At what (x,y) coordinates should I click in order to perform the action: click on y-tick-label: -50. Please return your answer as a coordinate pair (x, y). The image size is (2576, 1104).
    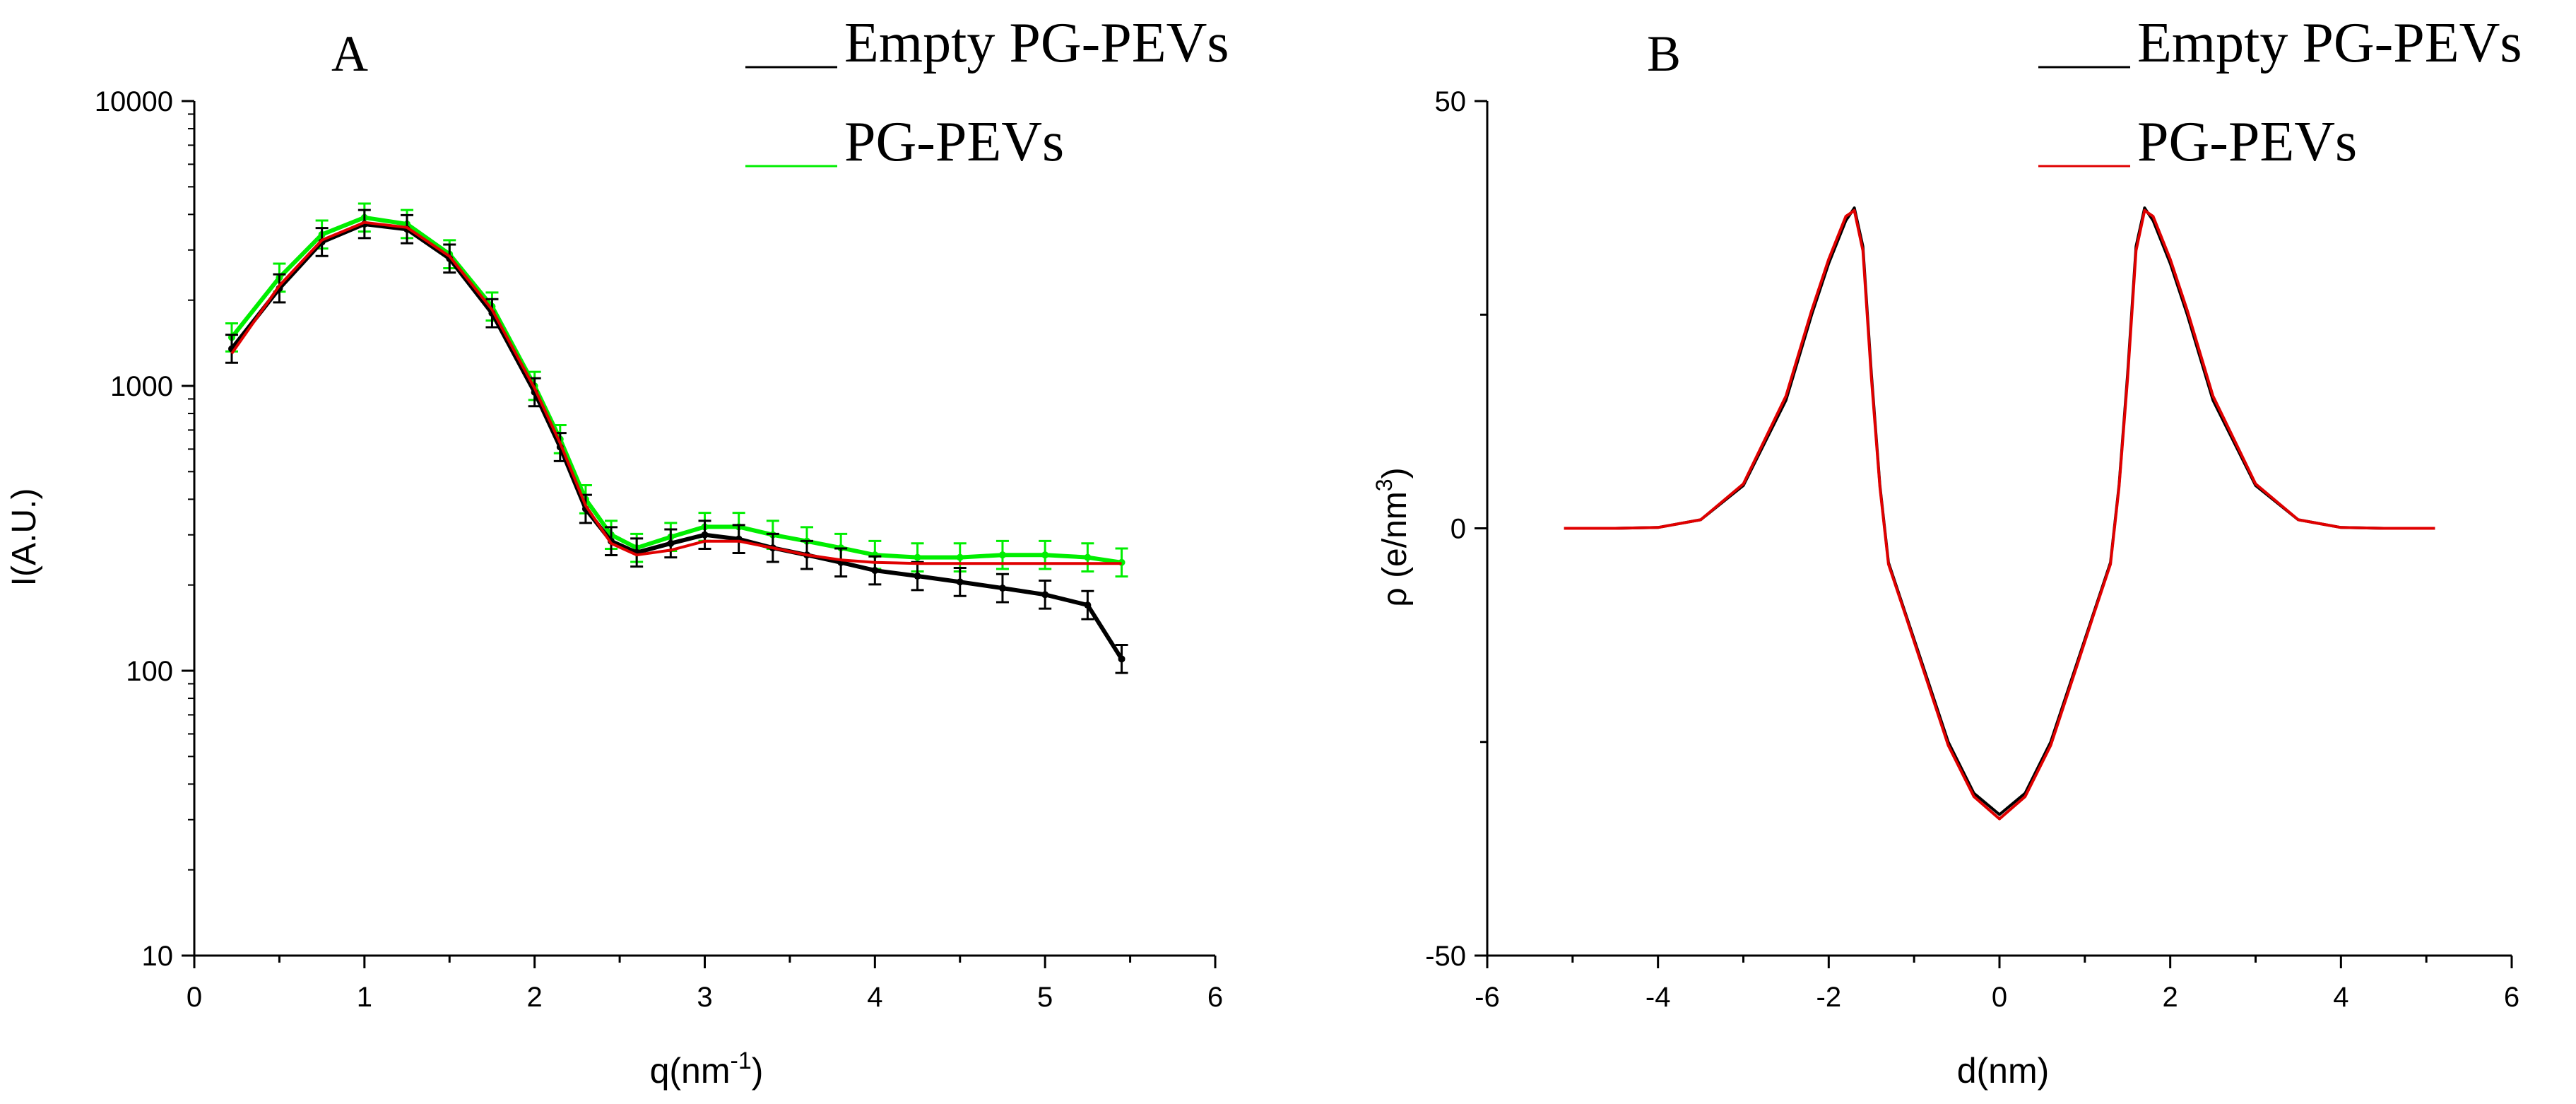
    Looking at the image, I should click on (1445, 956).